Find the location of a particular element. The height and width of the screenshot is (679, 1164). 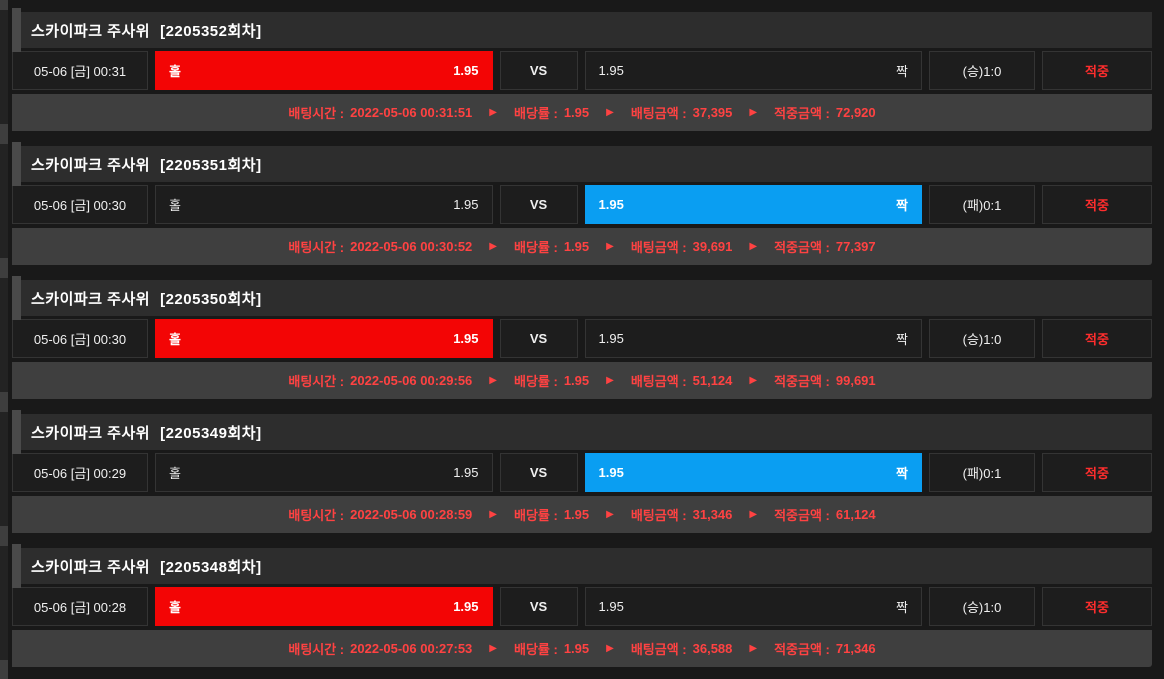

score-result: (패)0:1 is located at coordinates (982, 472).